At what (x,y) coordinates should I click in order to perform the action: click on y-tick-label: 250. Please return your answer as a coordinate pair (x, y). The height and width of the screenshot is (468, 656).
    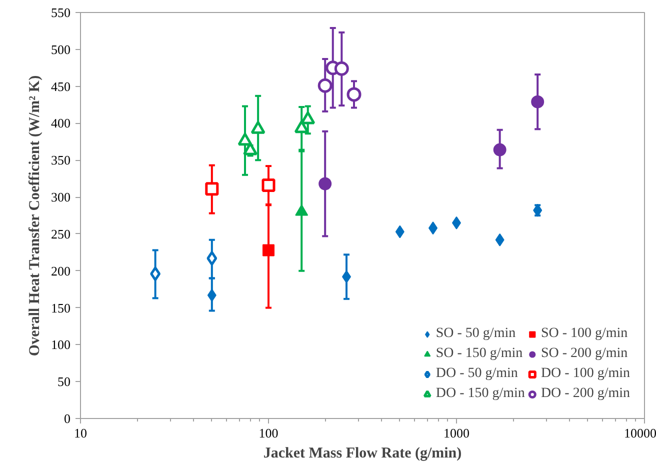
    Looking at the image, I should click on (60, 234).